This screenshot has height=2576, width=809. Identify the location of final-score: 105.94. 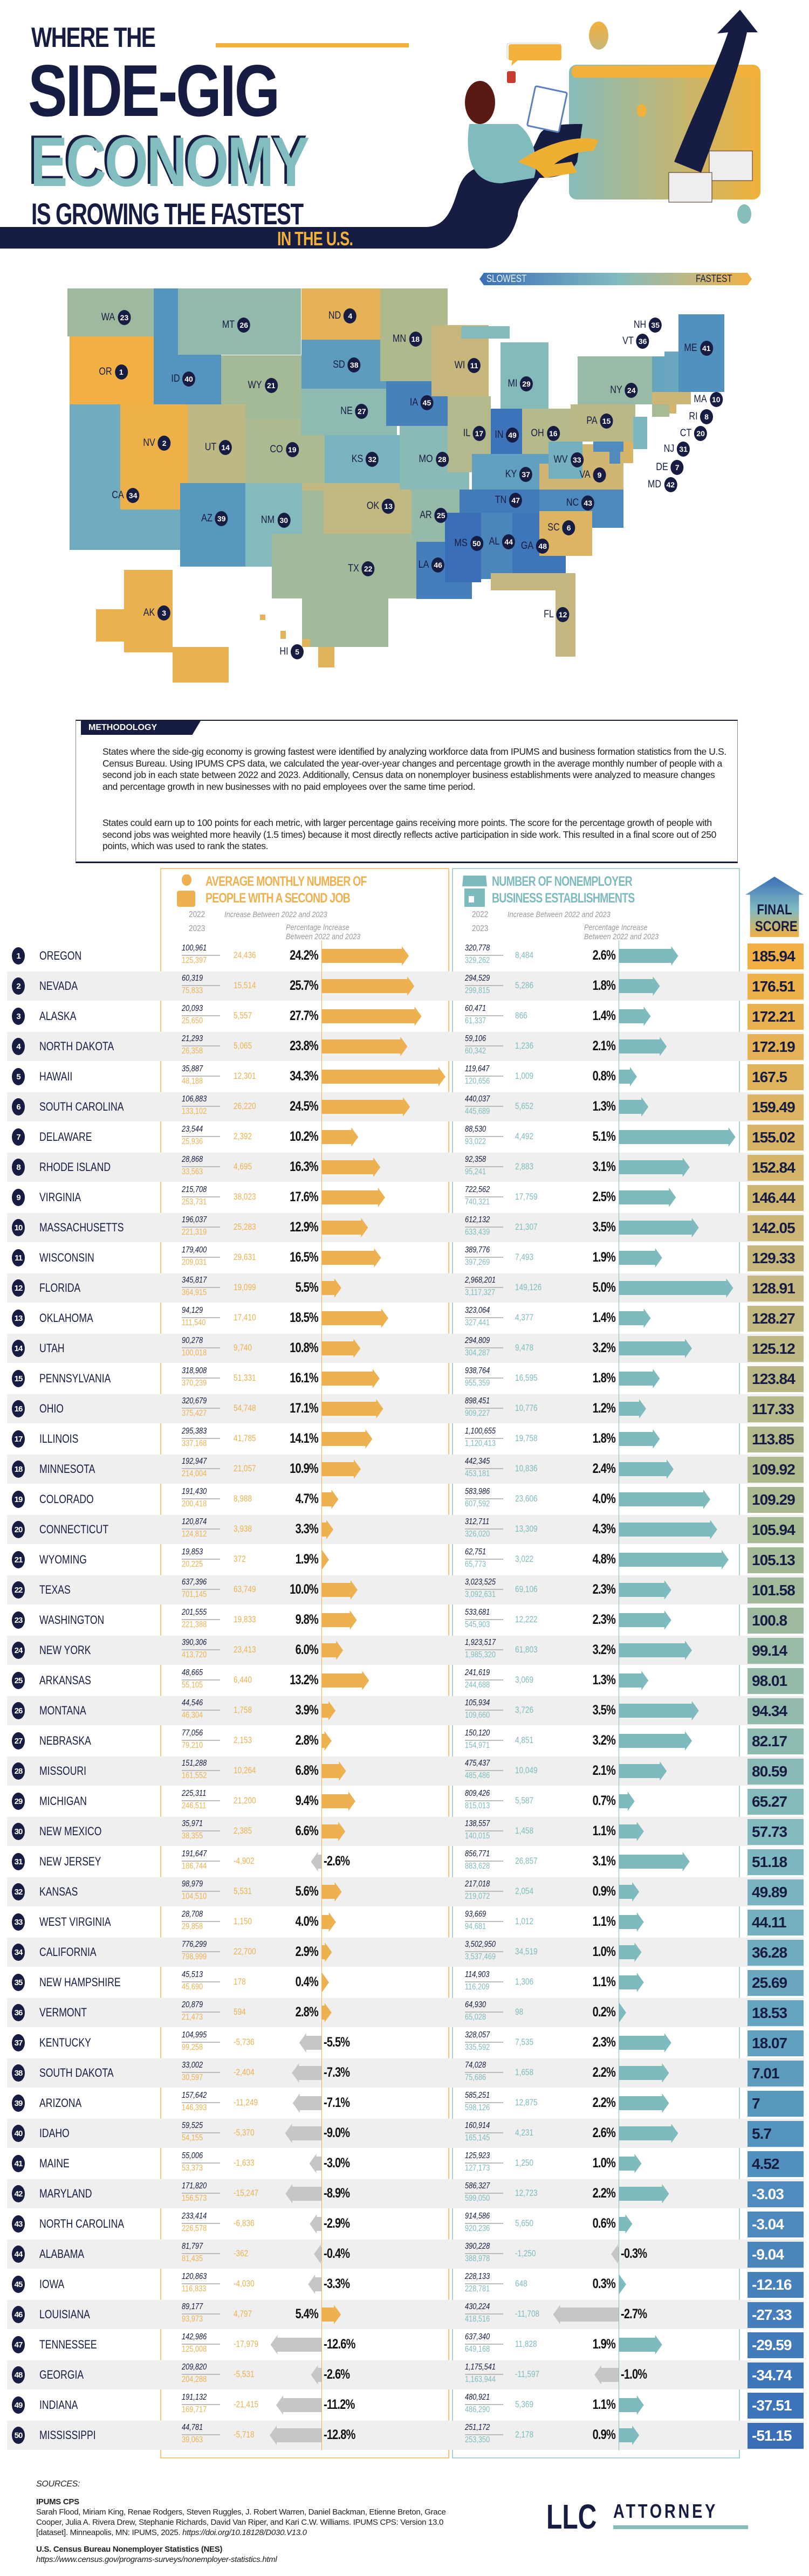
(776, 1530).